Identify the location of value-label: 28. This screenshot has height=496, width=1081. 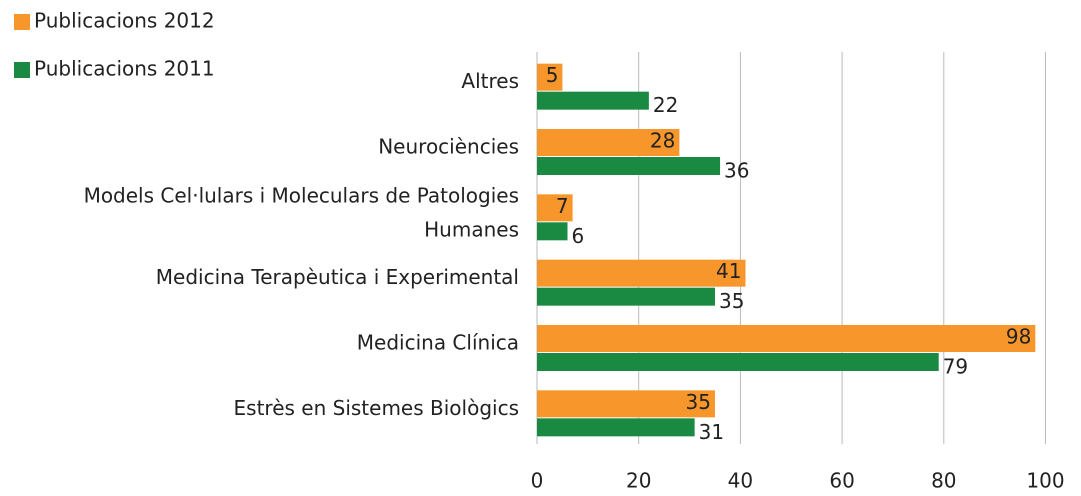
(662, 141).